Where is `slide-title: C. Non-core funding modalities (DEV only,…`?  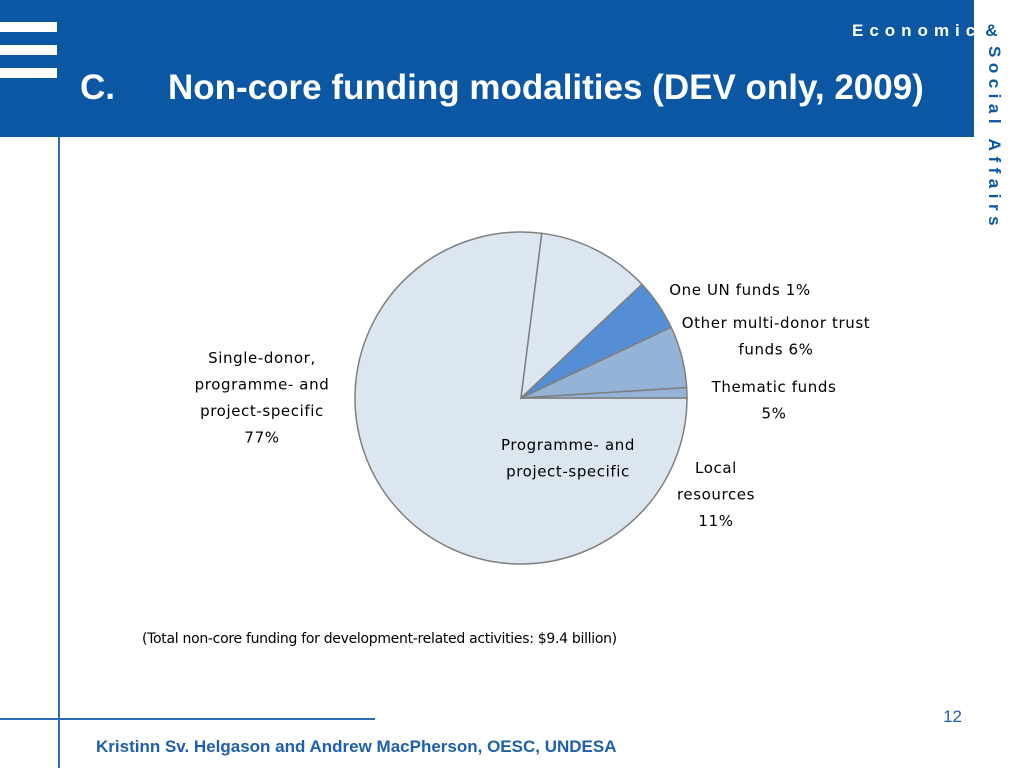
slide-title: C. Non-core funding modalities (DEV only,… is located at coordinates (502, 88).